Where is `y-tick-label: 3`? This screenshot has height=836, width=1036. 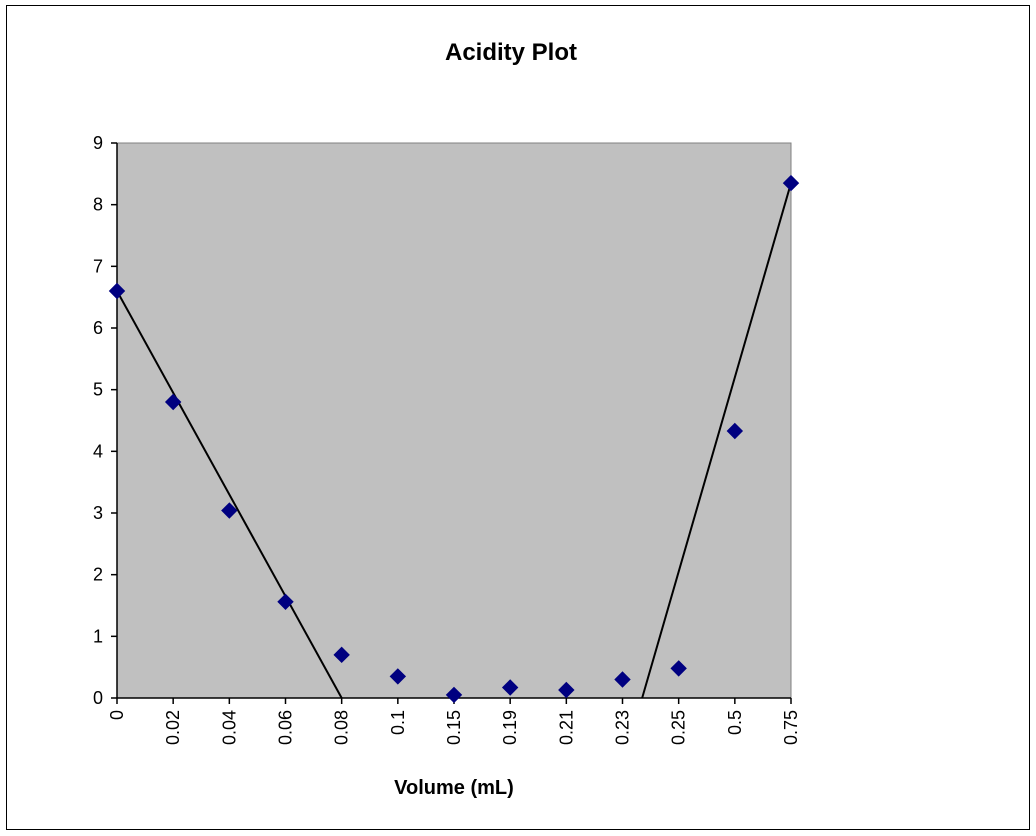 y-tick-label: 3 is located at coordinates (98, 513).